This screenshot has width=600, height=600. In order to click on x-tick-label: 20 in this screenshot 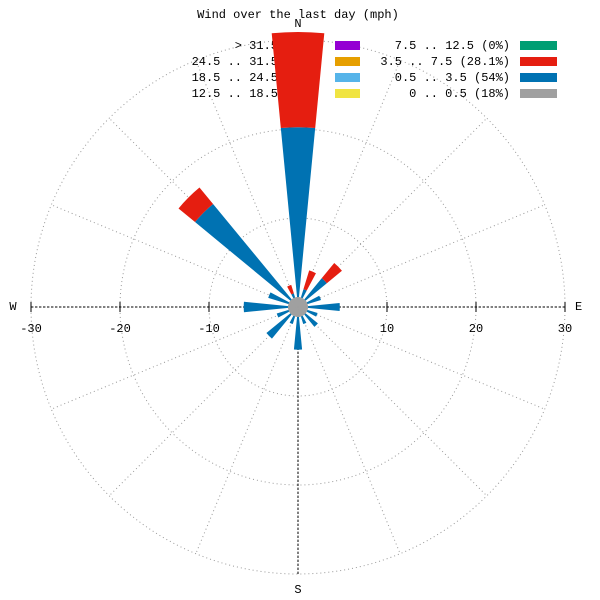, I will do `click(476, 329)`.